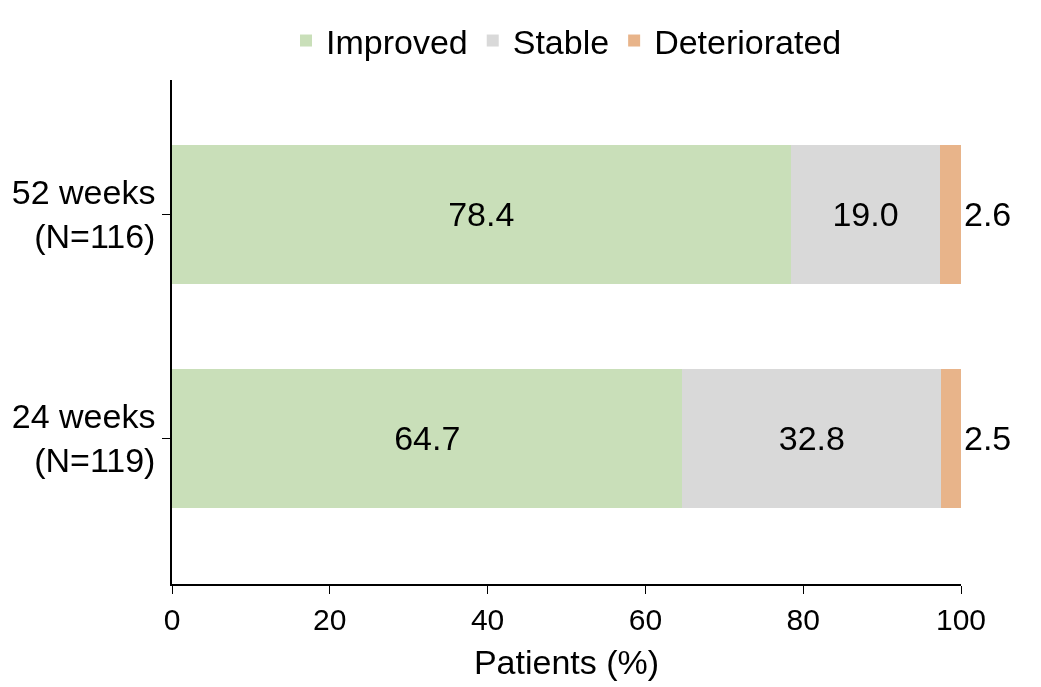  I want to click on y-tick-label: 24 weeks (N=119), so click(83, 438).